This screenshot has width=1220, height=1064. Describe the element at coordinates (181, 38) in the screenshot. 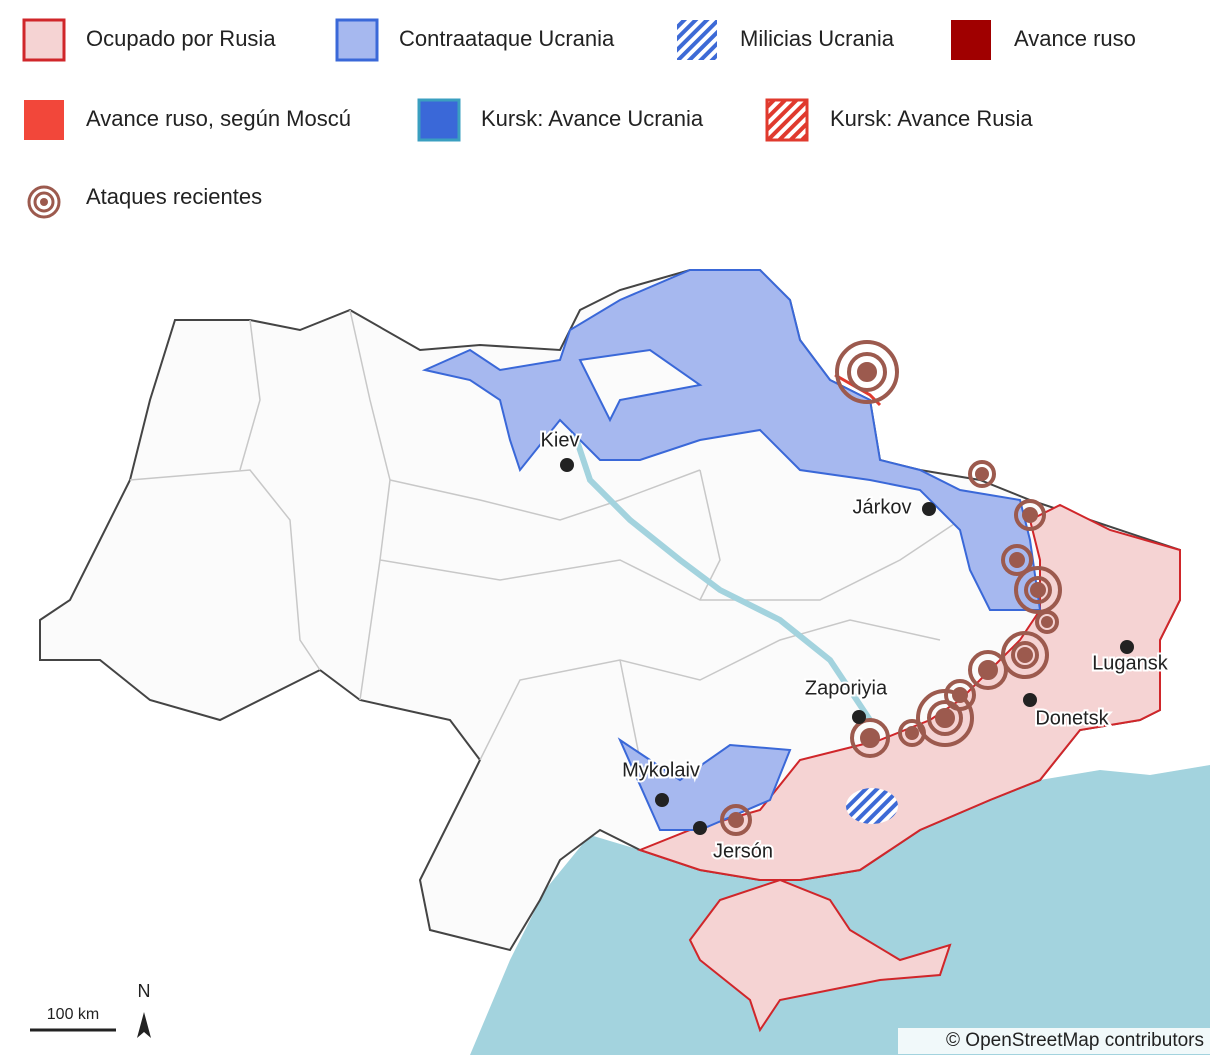

I see `legend-label: Ocupado por Rusia` at that location.